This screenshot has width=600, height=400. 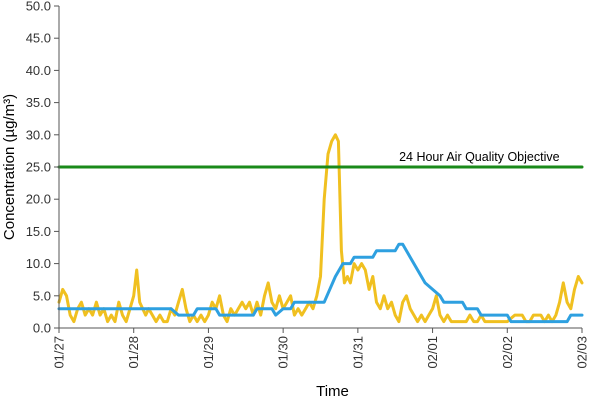 I want to click on x-tick-label: 01/28, so click(x=133, y=352).